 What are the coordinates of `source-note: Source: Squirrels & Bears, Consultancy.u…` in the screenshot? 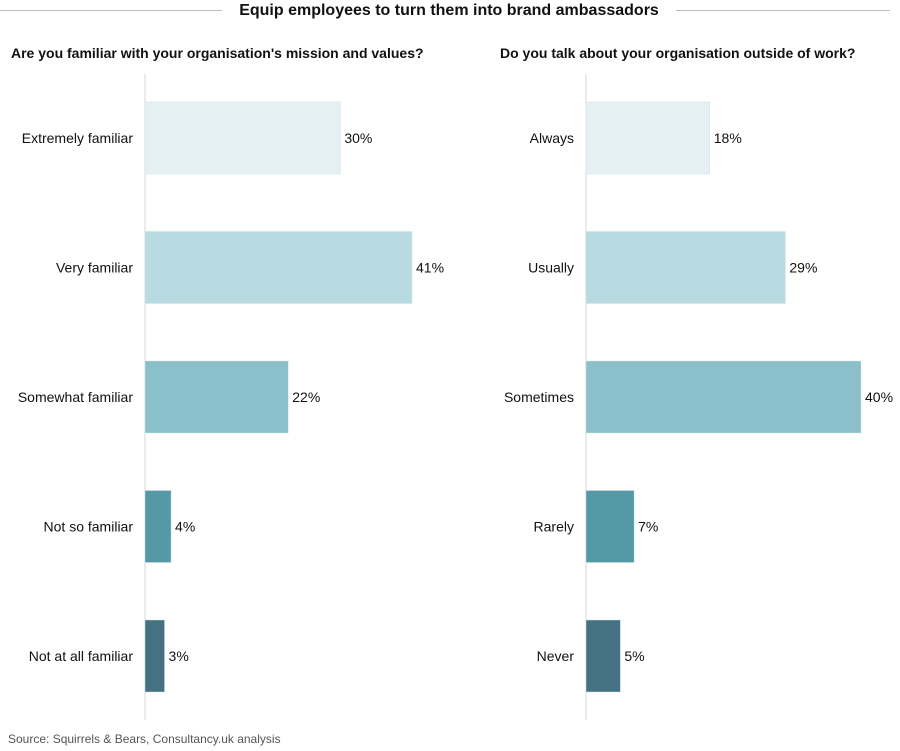 It's located at (144, 739).